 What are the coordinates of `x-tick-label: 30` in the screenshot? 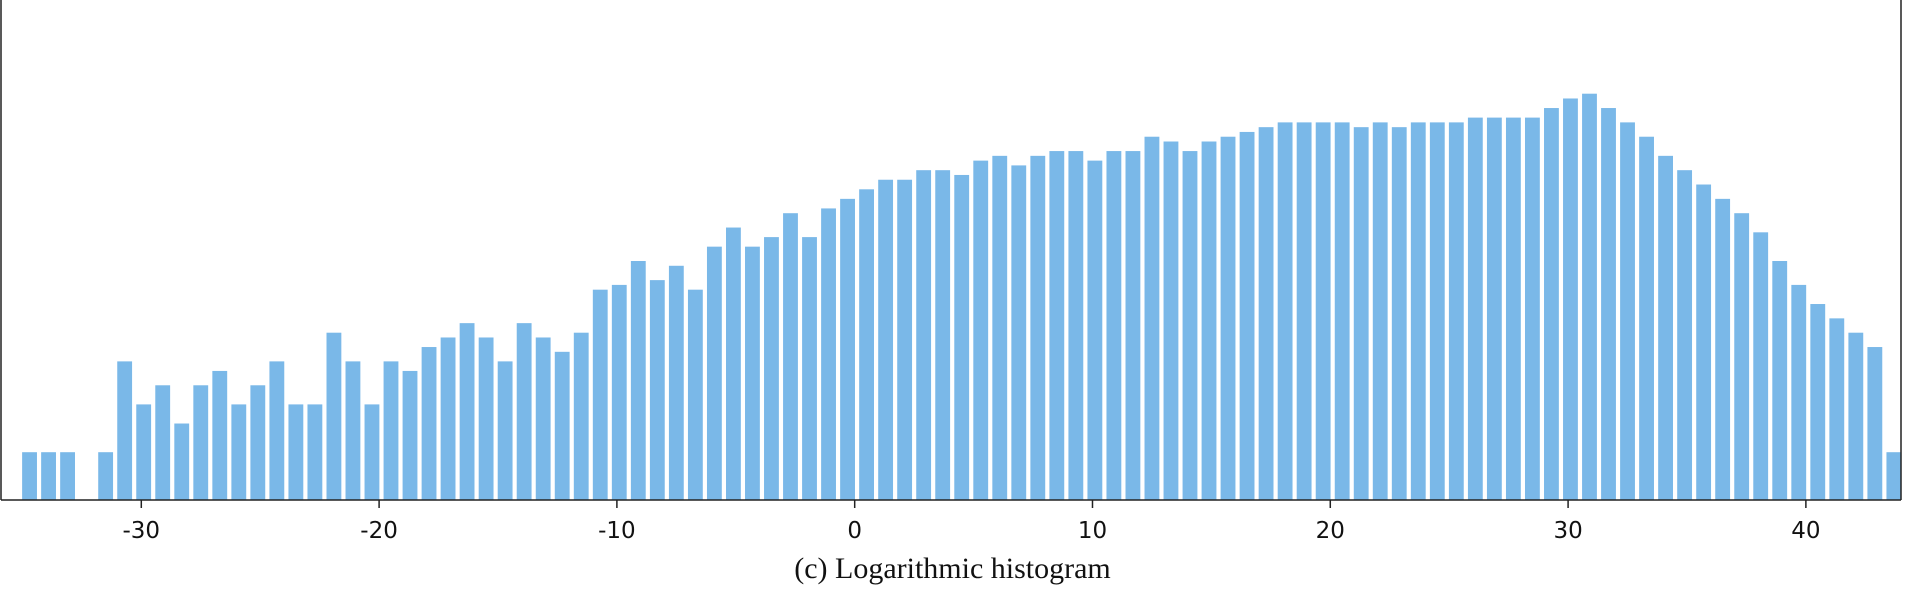 It's located at (1567, 531).